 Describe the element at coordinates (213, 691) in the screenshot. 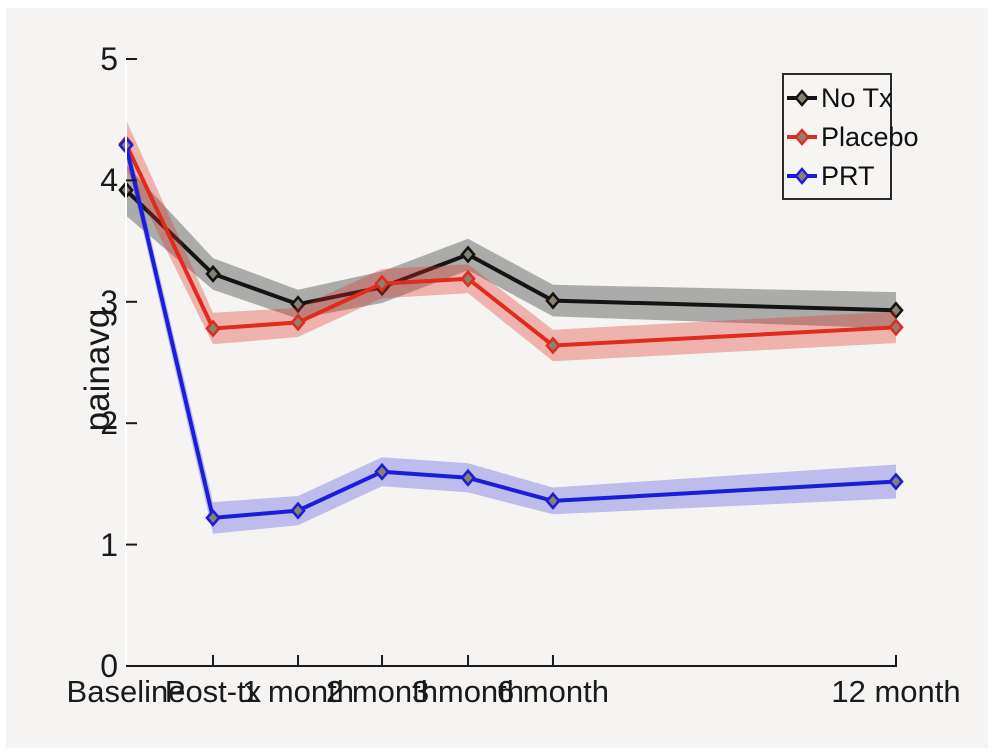

I see `x-tick-label-post-tx: Post-tx` at that location.